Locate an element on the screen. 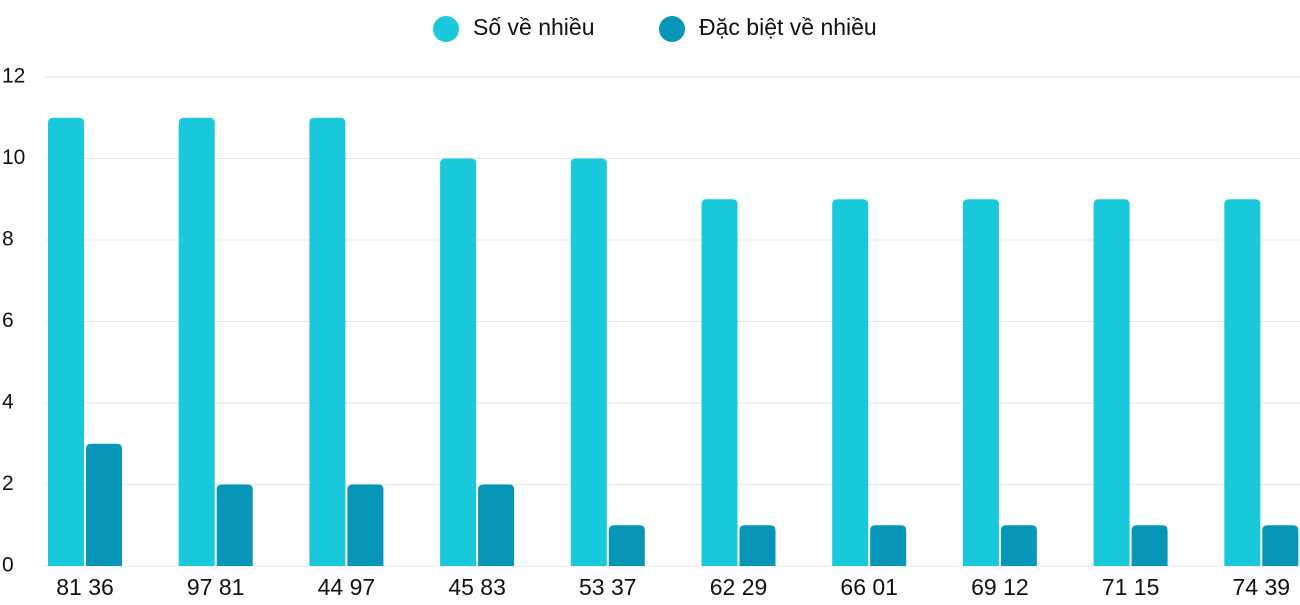 This screenshot has height=605, width=1300. y-tick-label: 12 is located at coordinates (13, 76).